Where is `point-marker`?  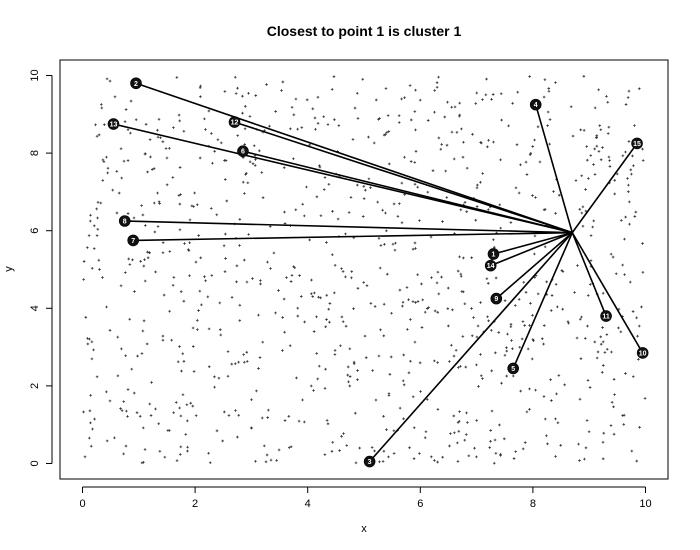 point-marker is located at coordinates (490, 265).